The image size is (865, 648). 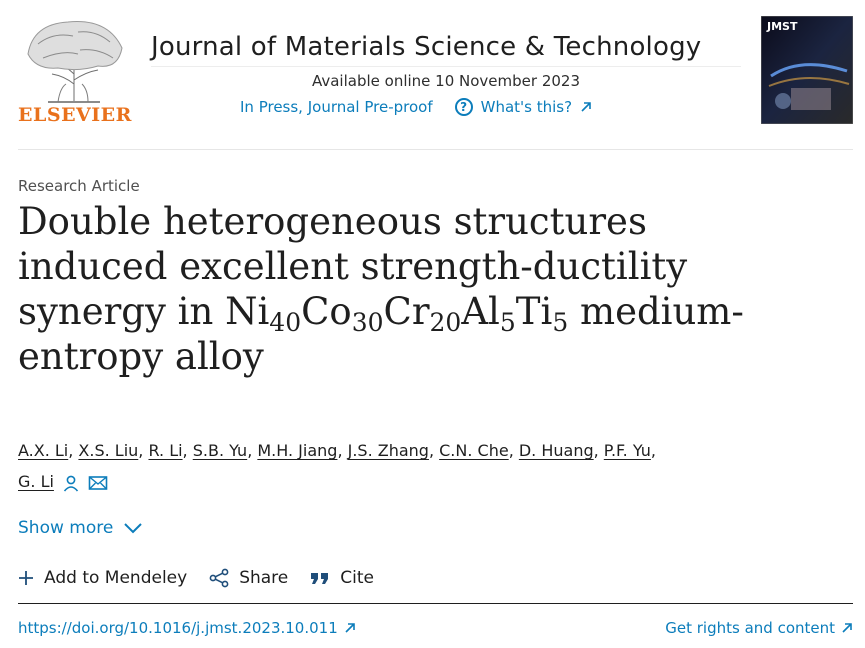 I want to click on author-link: R. Li, so click(x=165, y=450).